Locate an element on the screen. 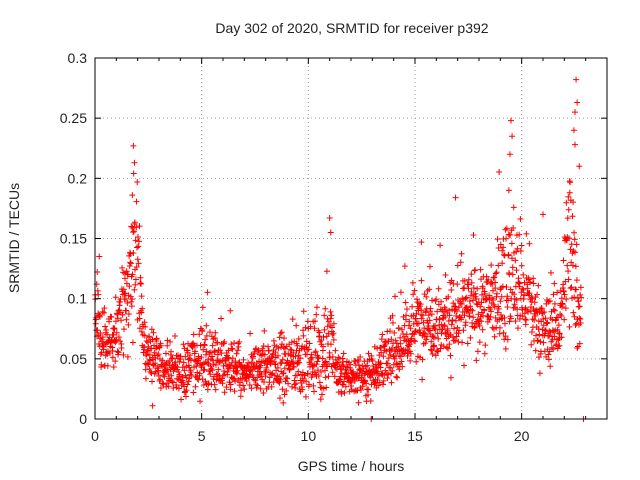 This screenshot has width=640, height=480. y-tick-label: 0.3 is located at coordinates (78, 58).